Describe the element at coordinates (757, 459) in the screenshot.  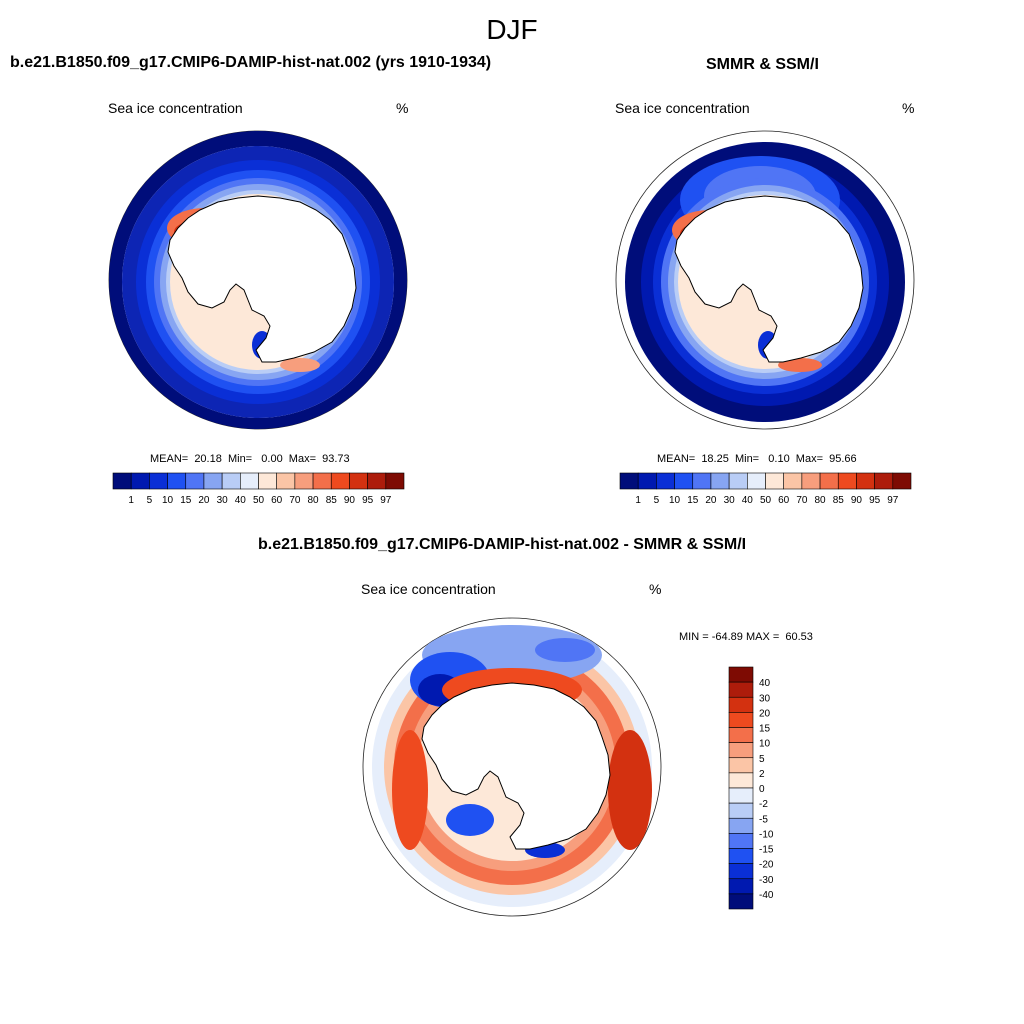
I see `panel-2-stats: MEAN= 18.25 Min= 0.10 Max= 95.66` at that location.